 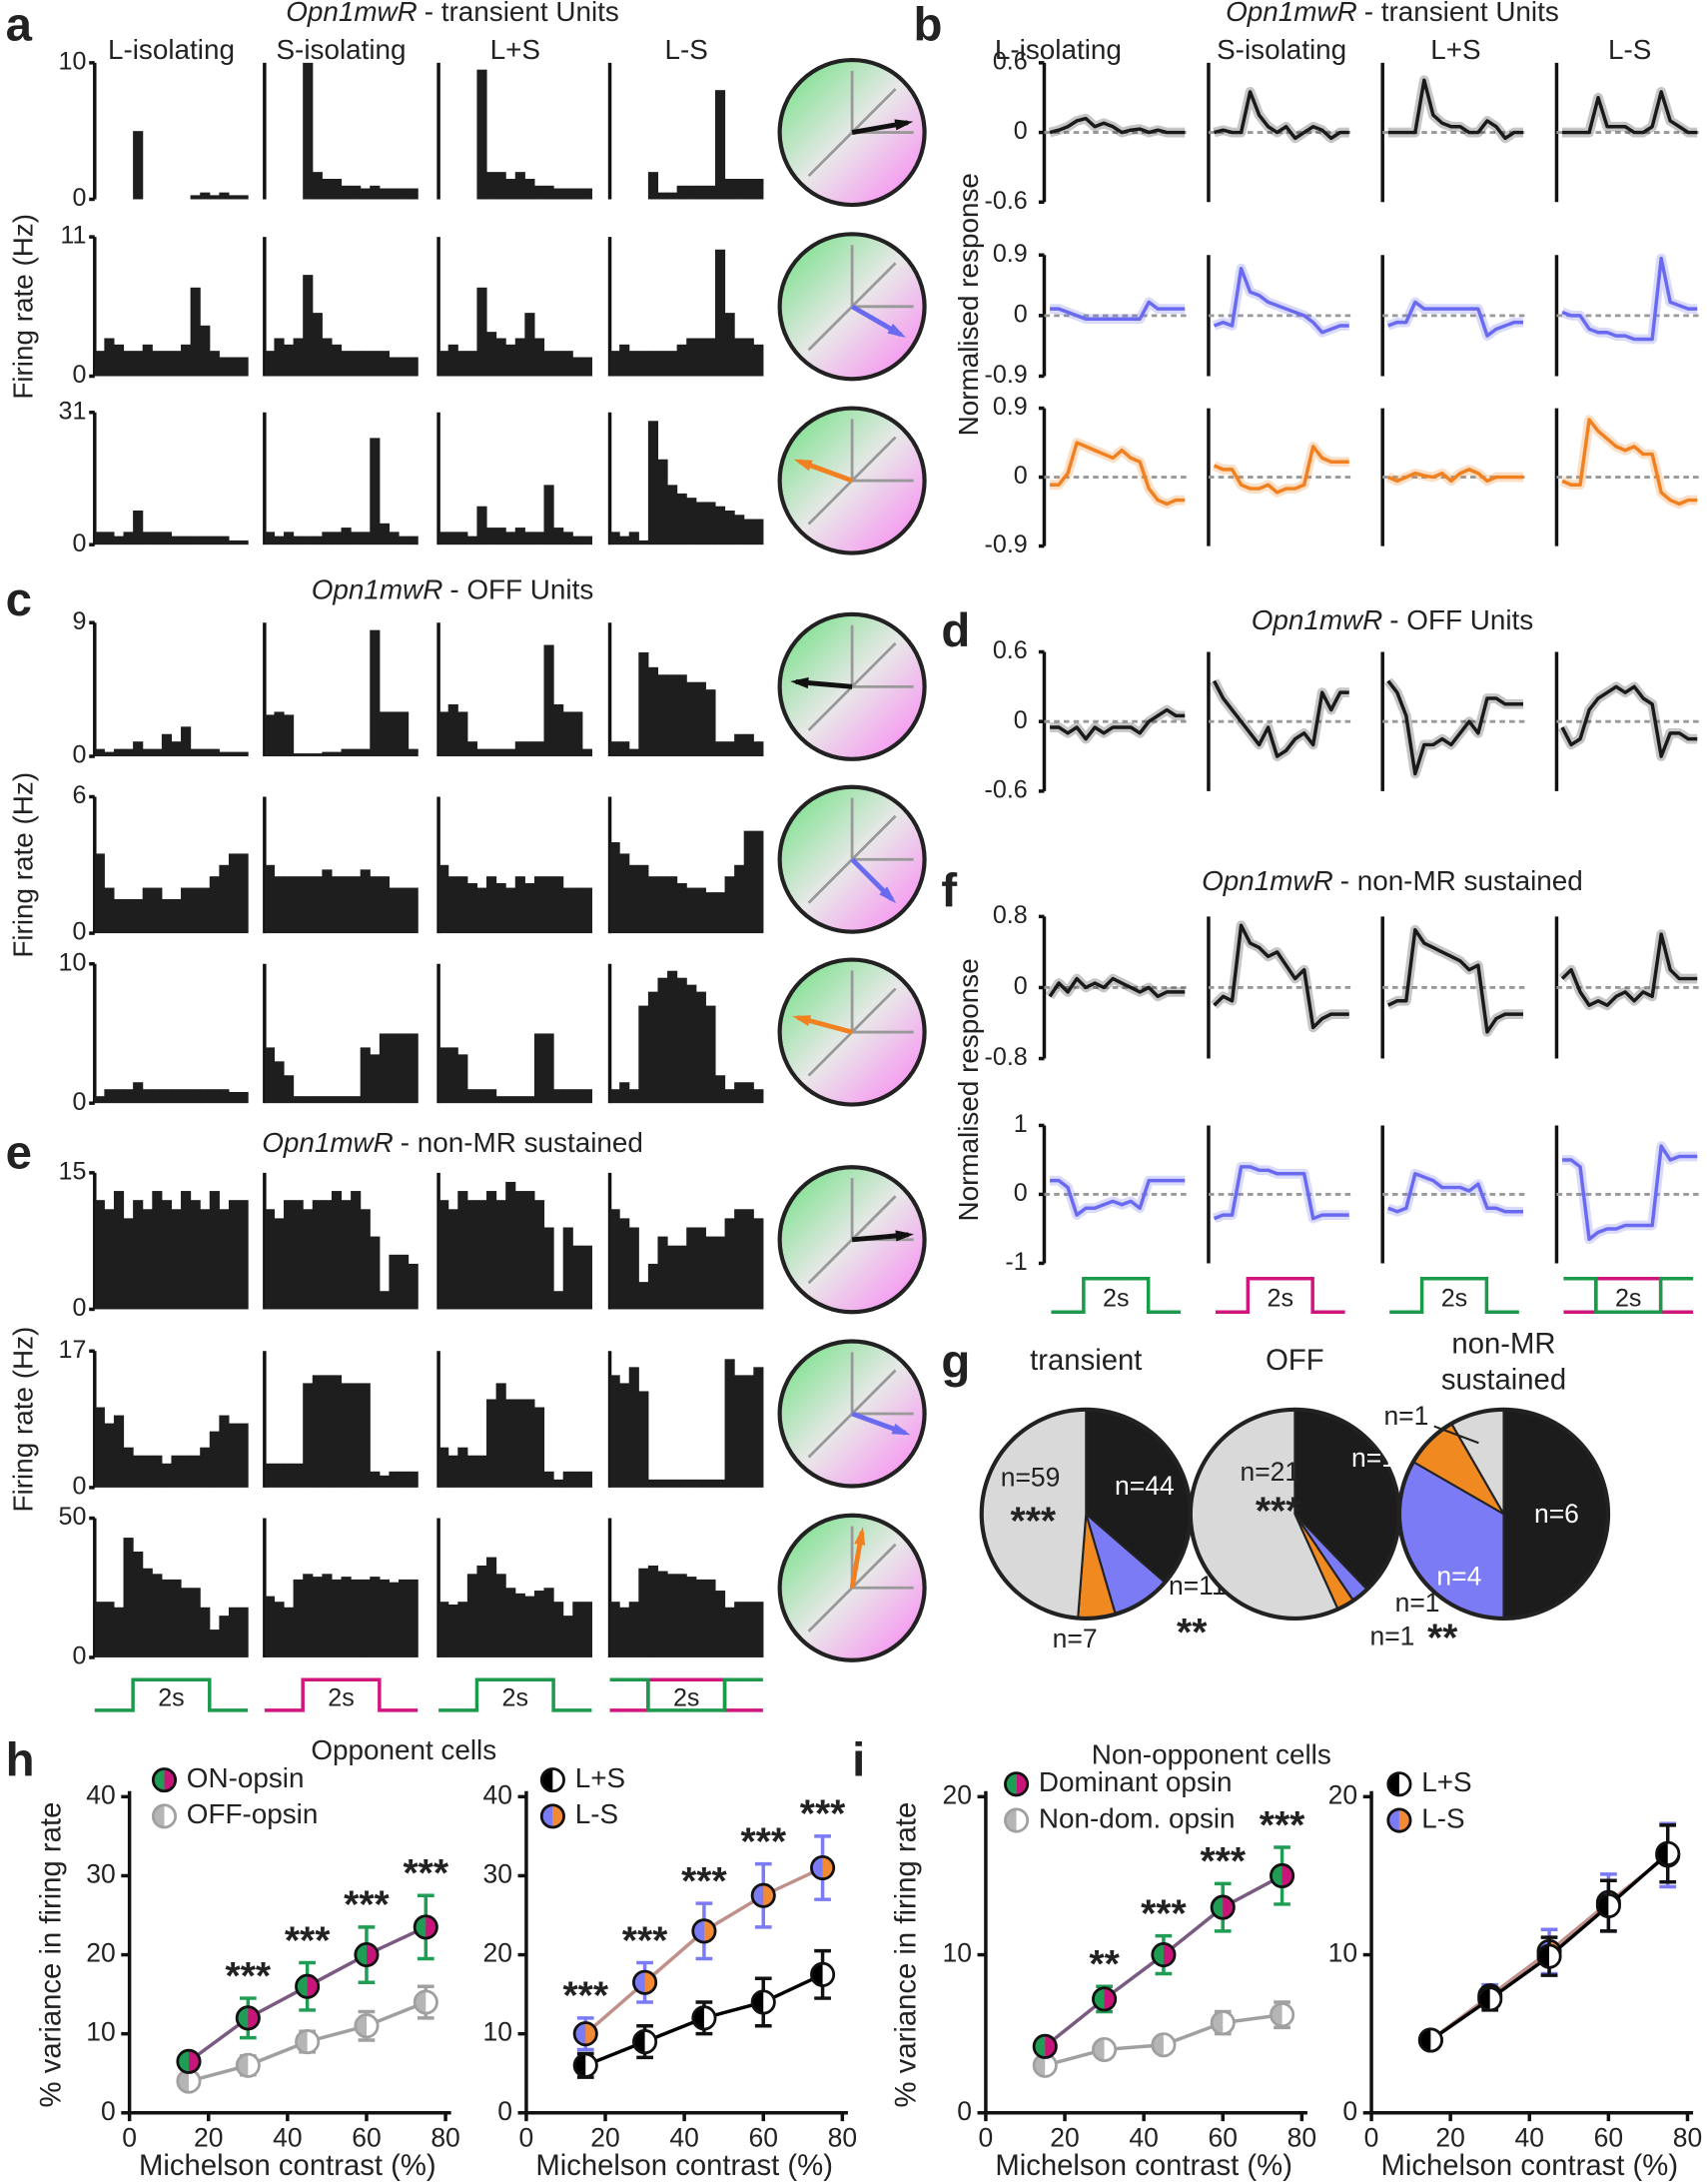 What do you see at coordinates (1446, 1781) in the screenshot?
I see `legend-label: L+S` at bounding box center [1446, 1781].